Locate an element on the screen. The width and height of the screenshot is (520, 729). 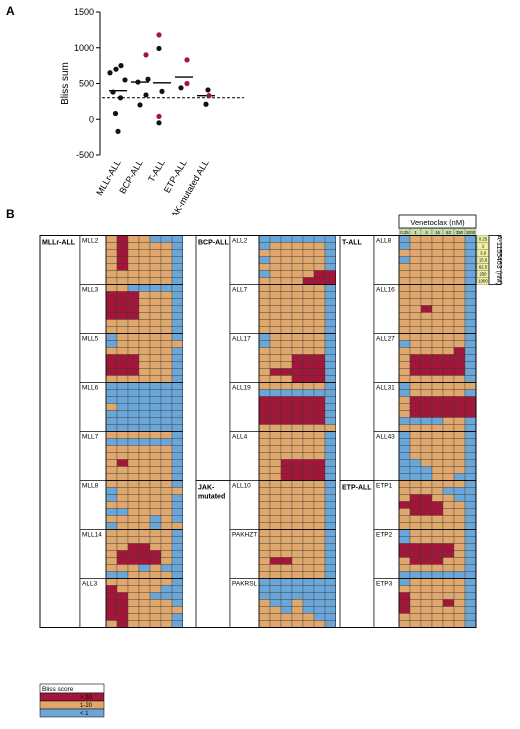
data-point is located at coordinates (113, 92).